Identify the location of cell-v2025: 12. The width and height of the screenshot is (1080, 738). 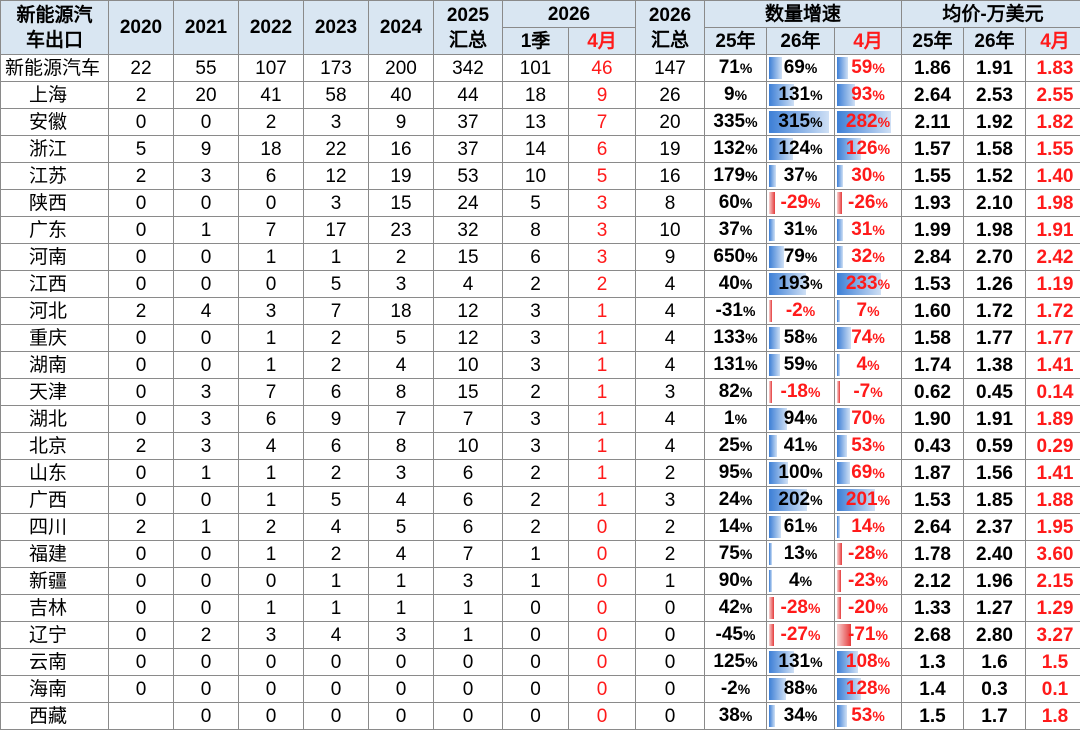
(468, 338).